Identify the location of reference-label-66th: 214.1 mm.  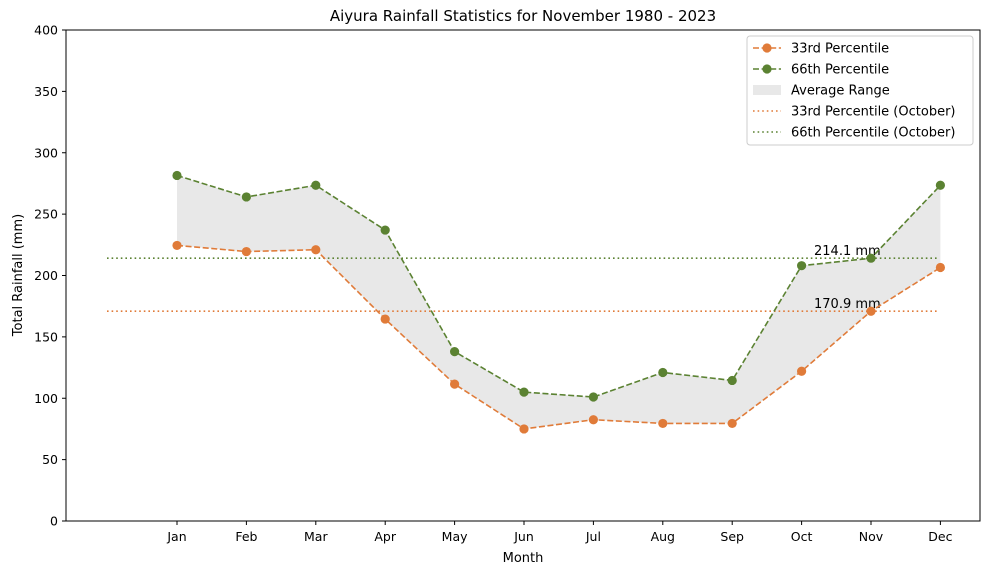
(847, 251).